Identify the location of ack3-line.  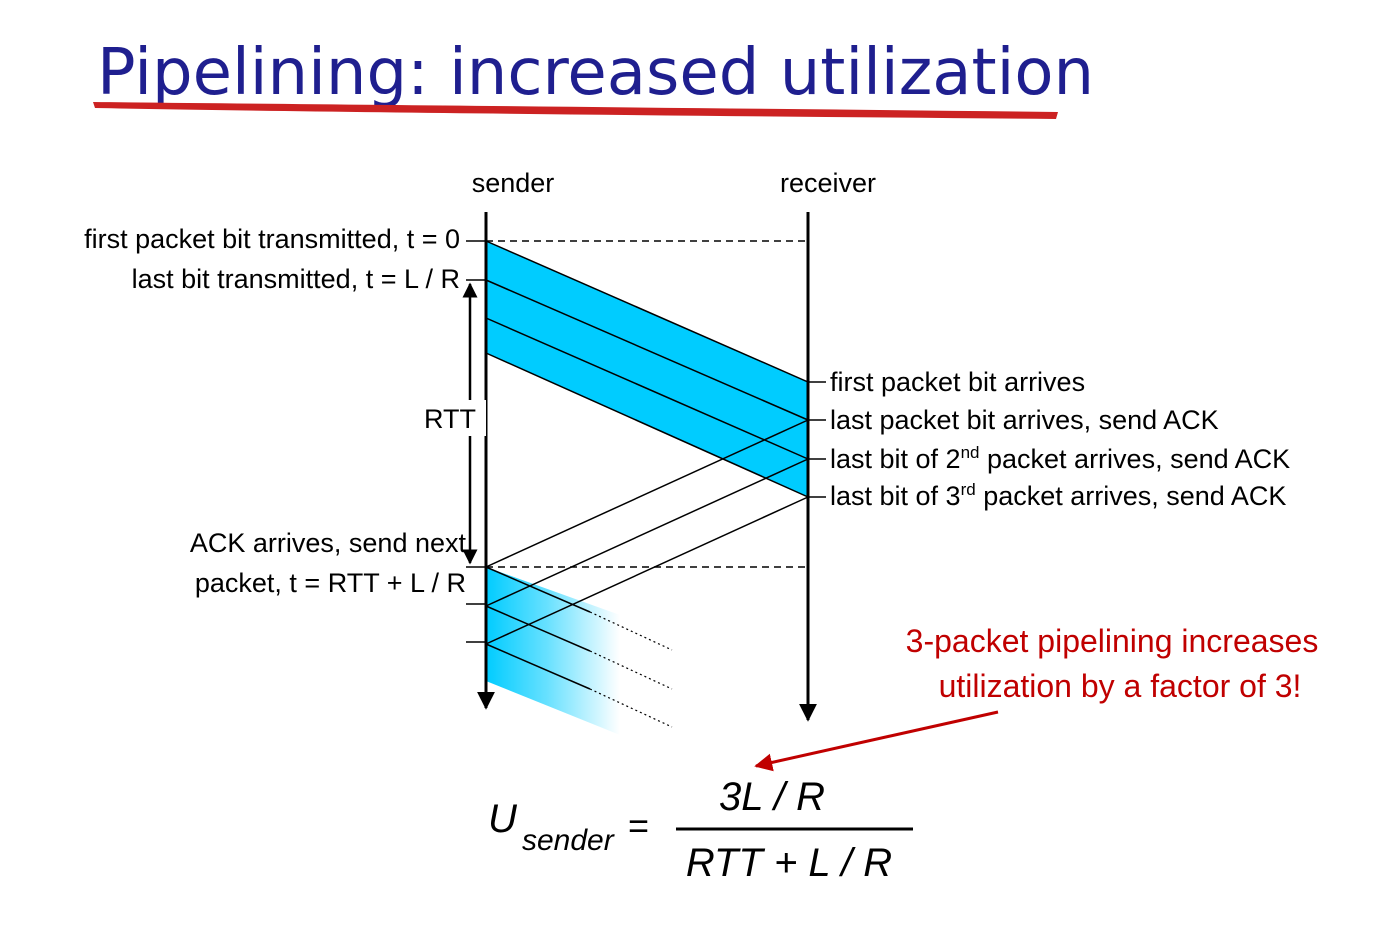
(647, 570).